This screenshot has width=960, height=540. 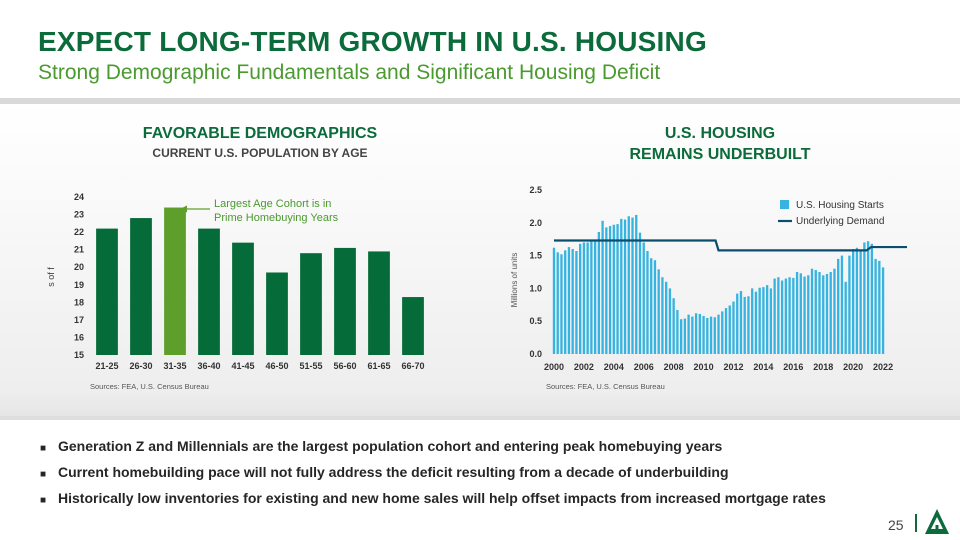 What do you see at coordinates (644, 367) in the screenshot?
I see `x-tick-label: 2006` at bounding box center [644, 367].